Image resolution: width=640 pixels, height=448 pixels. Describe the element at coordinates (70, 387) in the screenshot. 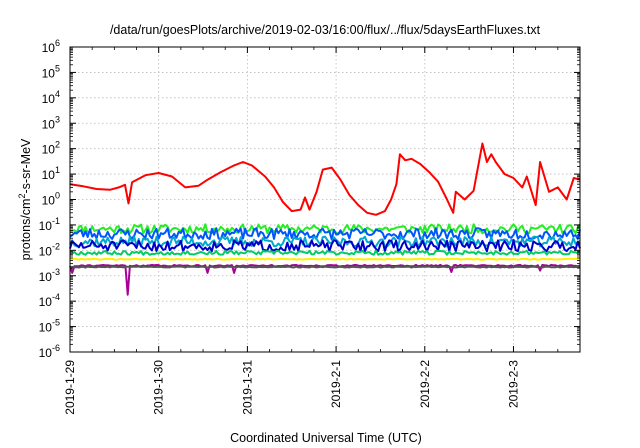

I see `x-tick-label: 2019-1-29` at that location.